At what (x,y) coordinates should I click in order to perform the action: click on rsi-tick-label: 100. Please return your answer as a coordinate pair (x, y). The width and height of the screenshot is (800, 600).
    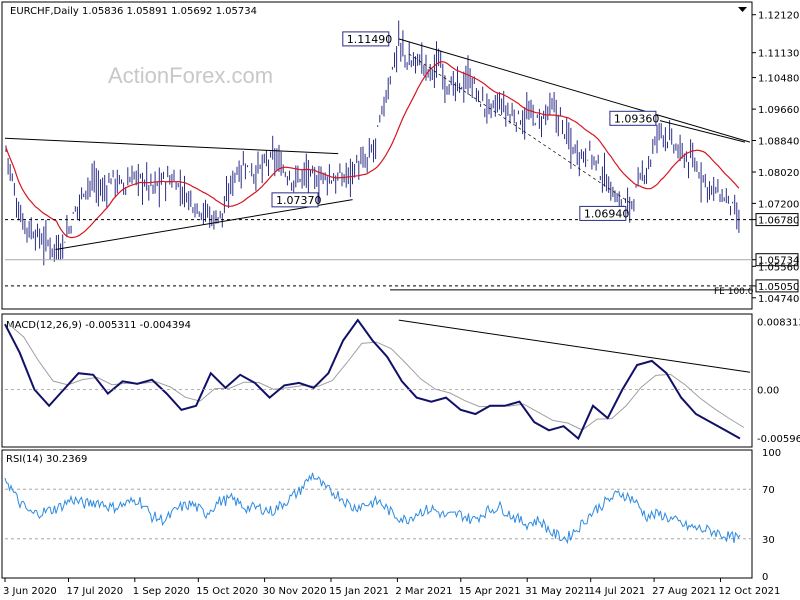
    Looking at the image, I should click on (771, 453).